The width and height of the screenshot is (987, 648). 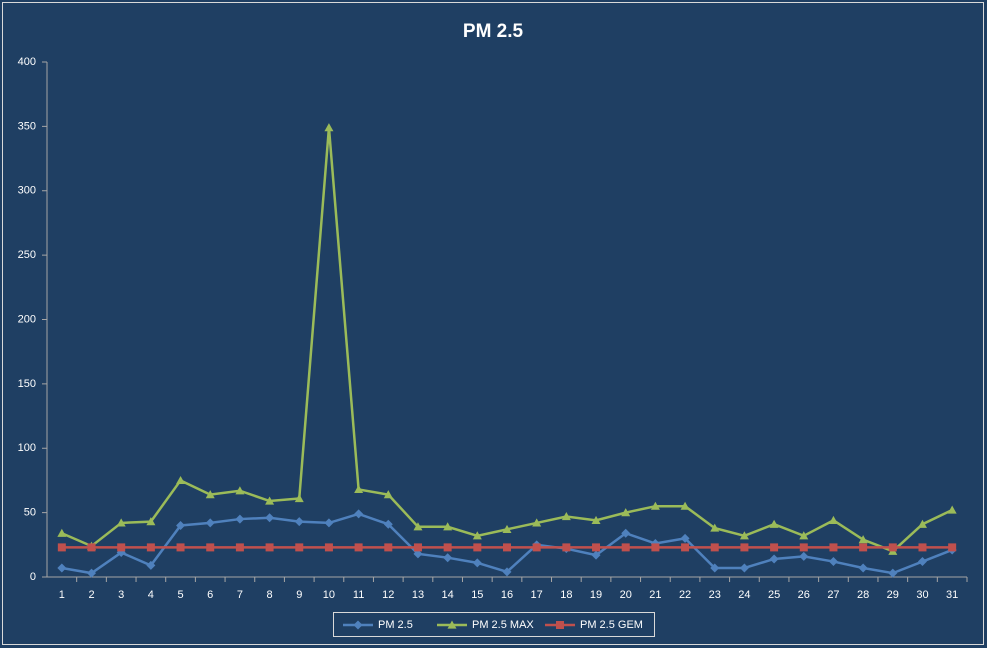 What do you see at coordinates (744, 595) in the screenshot?
I see `x-tick-label: 24` at bounding box center [744, 595].